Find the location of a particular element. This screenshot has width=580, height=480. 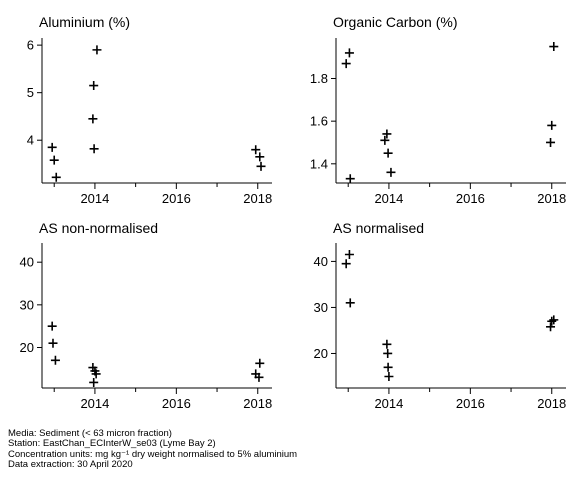

footer-extraction: Data extraction: 30 April 2020 is located at coordinates (70, 465).